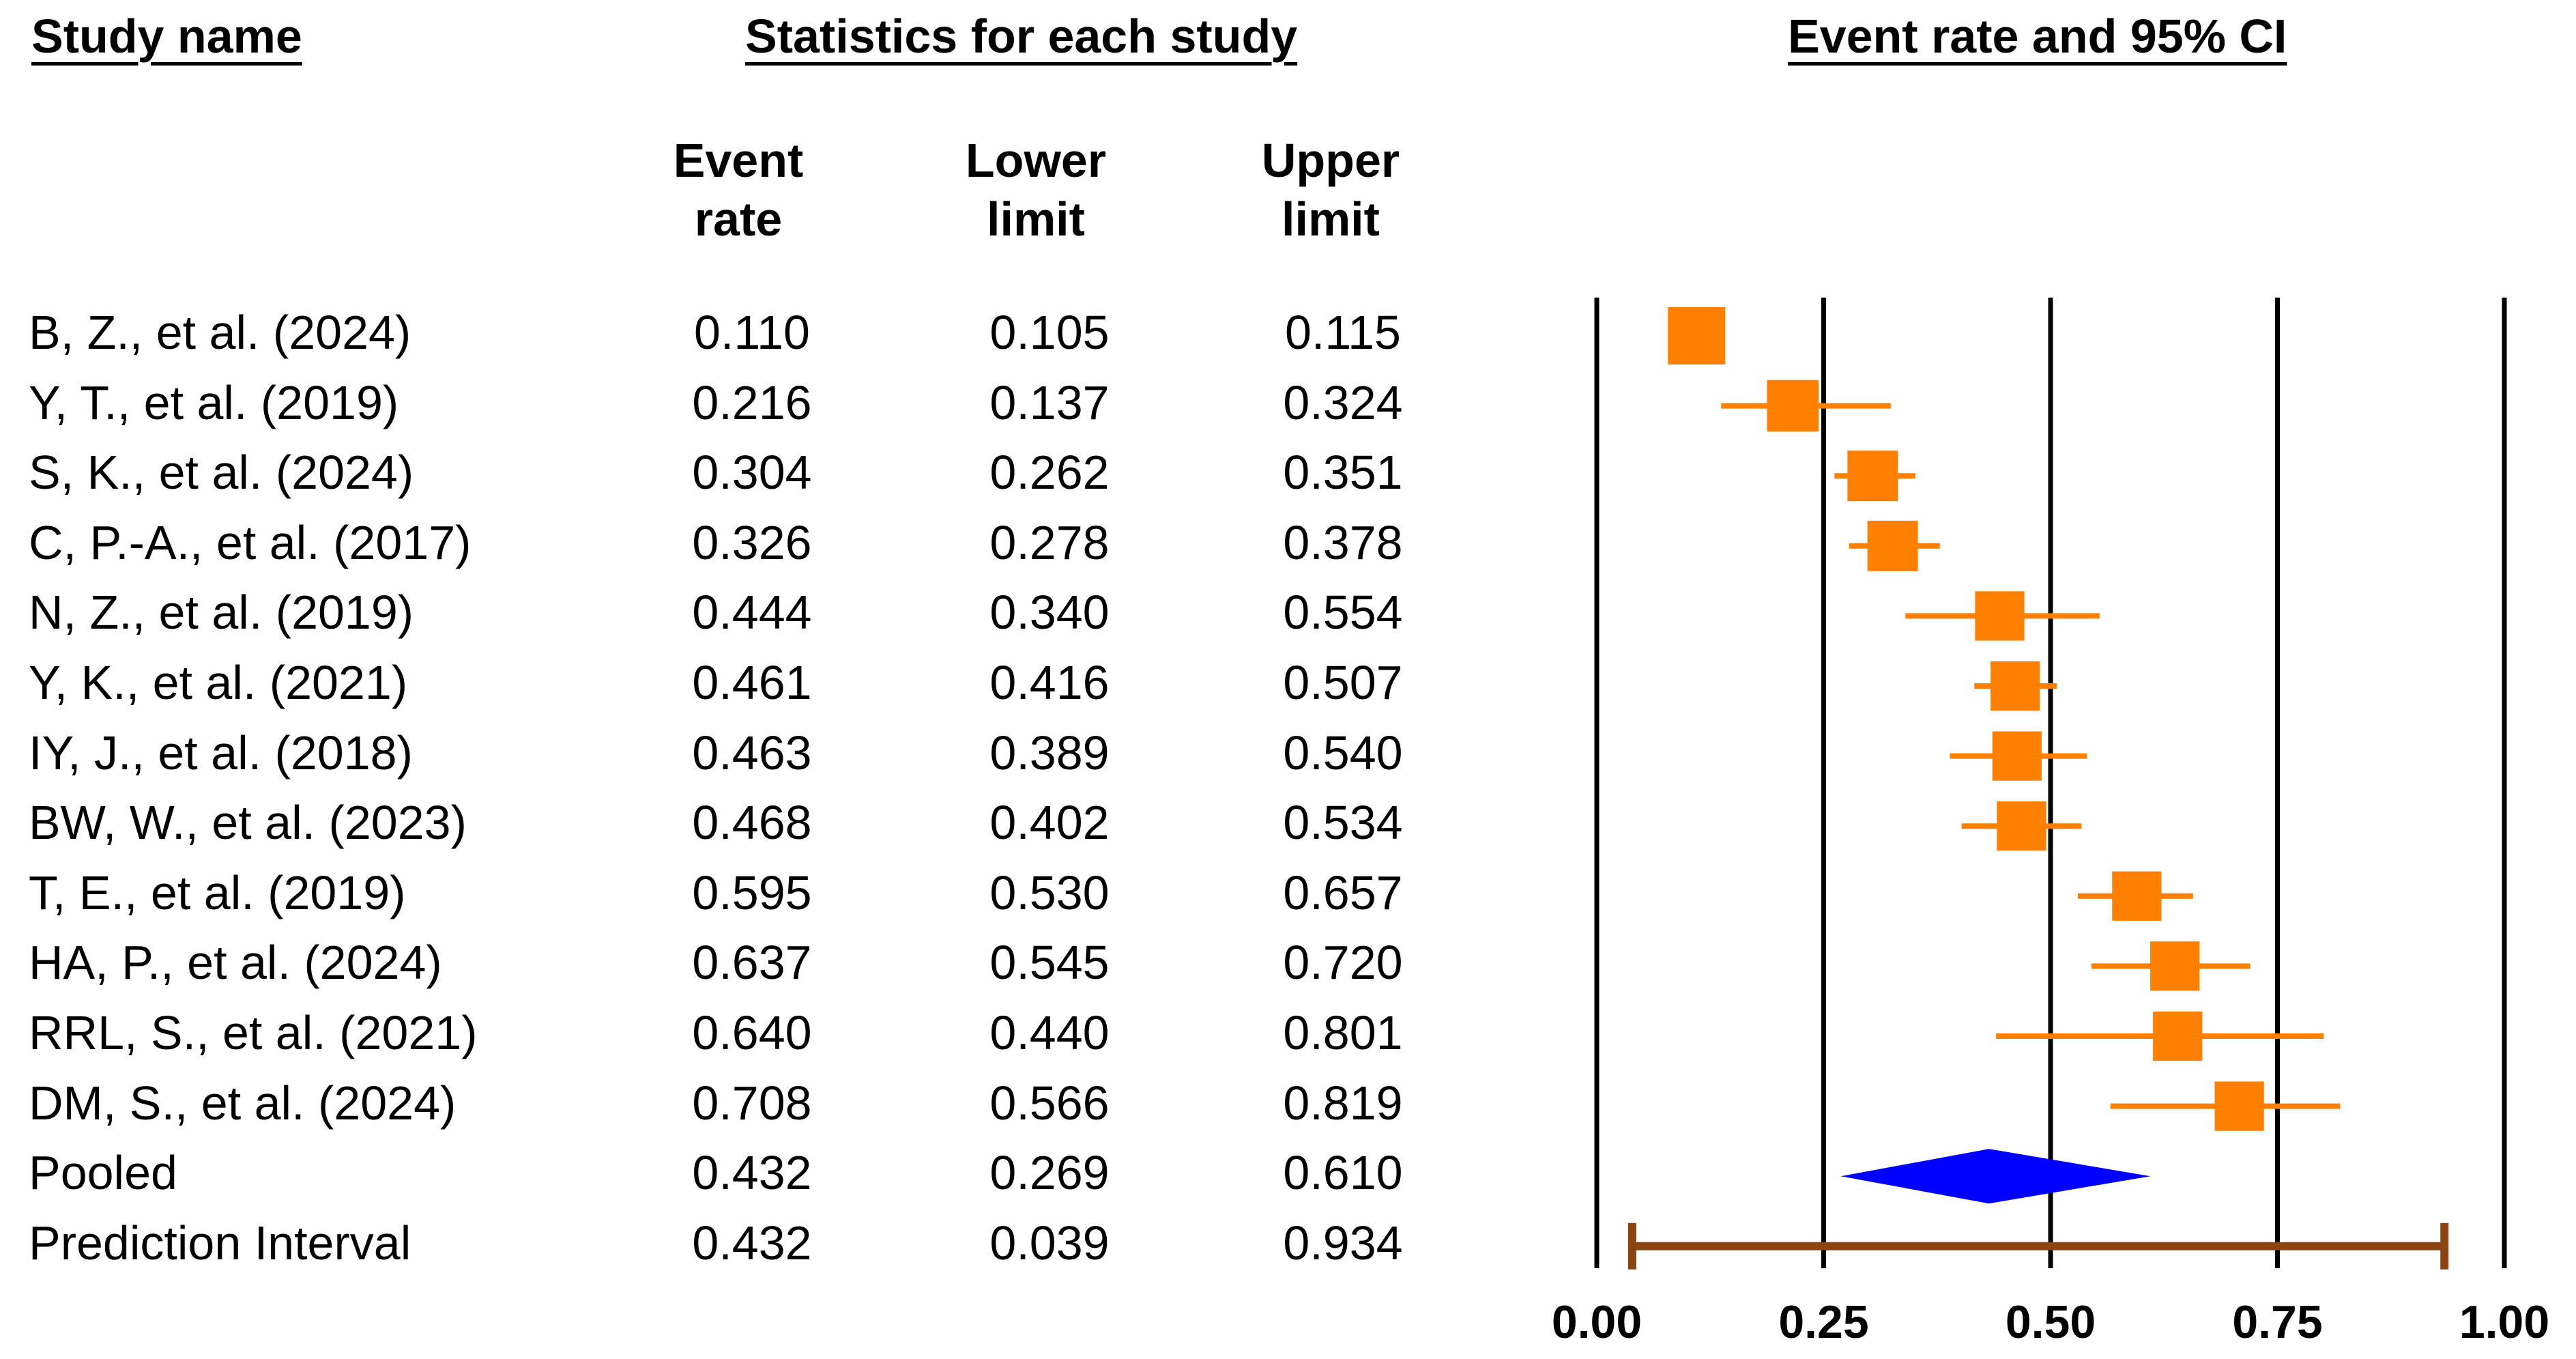 This screenshot has height=1359, width=2576. What do you see at coordinates (253, 1032) in the screenshot?
I see `study-name-cell: RRL, S., et al. (2021)` at bounding box center [253, 1032].